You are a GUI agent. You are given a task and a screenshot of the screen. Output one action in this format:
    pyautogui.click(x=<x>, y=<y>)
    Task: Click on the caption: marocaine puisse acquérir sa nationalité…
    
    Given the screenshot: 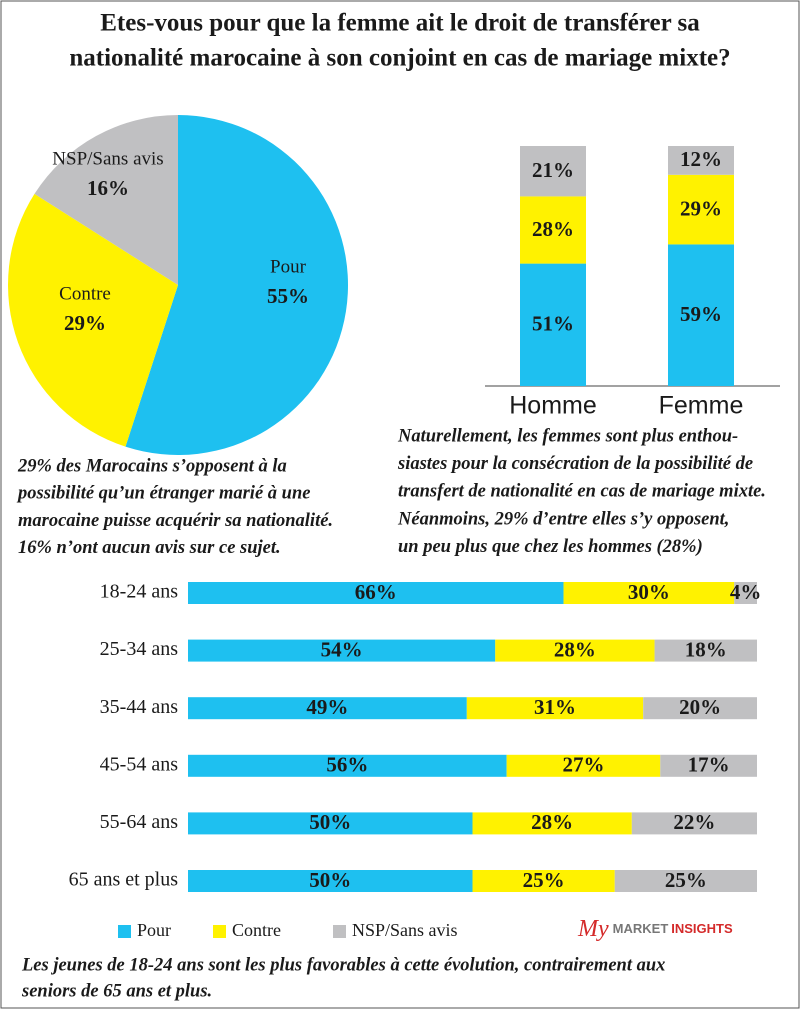 What is the action you would take?
    pyautogui.click(x=175, y=521)
    